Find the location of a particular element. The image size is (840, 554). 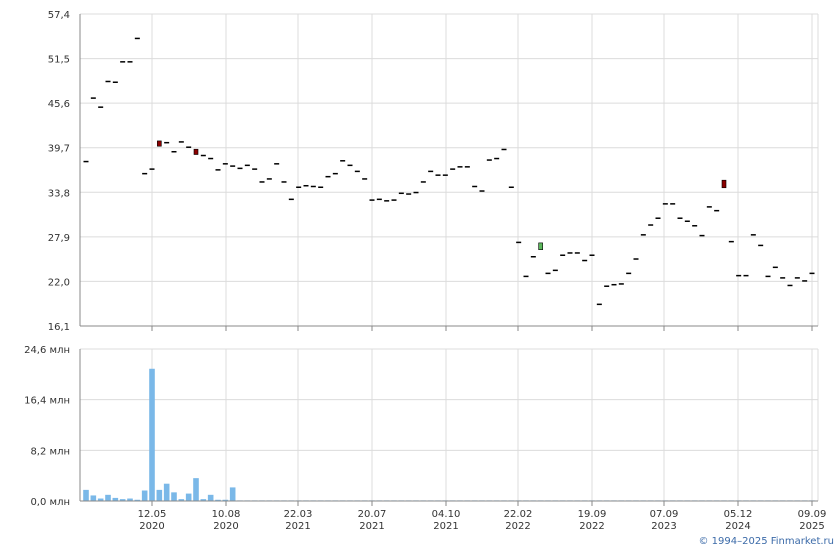

price-tick-label: 16,1 is located at coordinates (59, 327).